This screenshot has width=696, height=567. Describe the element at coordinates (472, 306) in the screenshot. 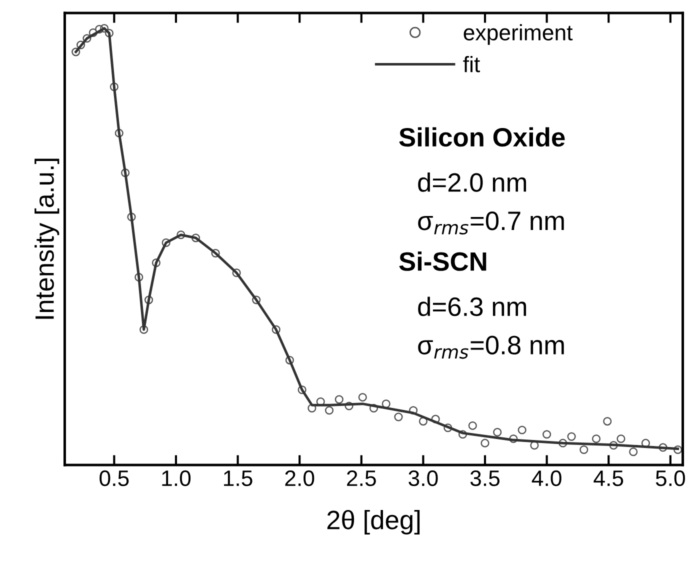

I see `annotation: d=6.3 nm` at that location.